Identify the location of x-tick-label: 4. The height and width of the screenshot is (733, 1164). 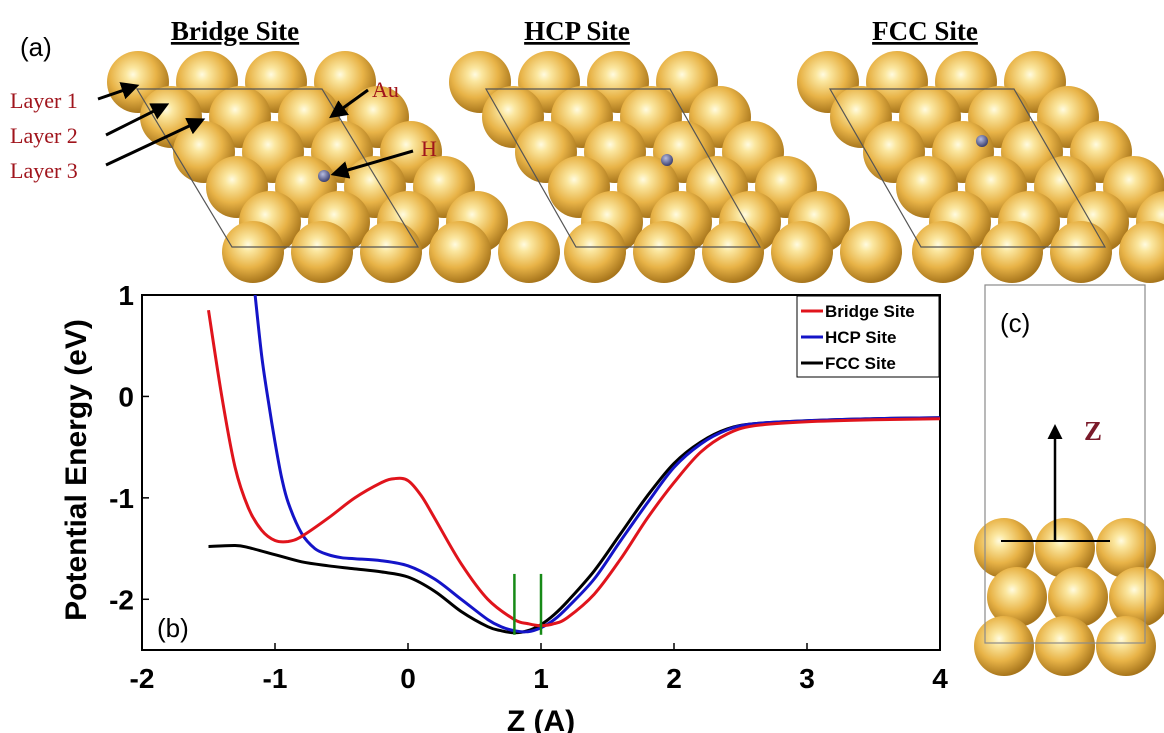
(940, 678).